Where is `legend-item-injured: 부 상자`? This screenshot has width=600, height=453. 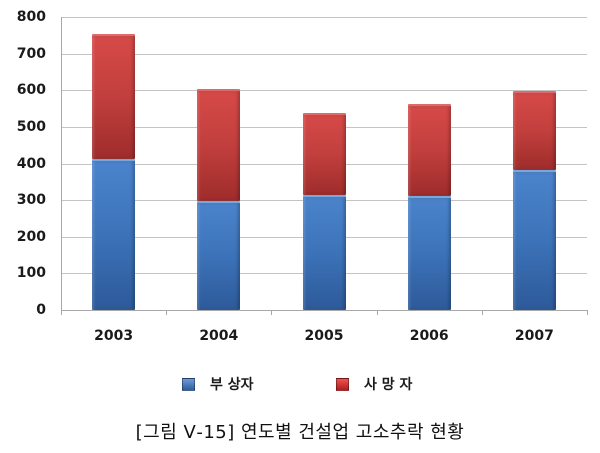
legend-item-injured: 부 상자 is located at coordinates (218, 384).